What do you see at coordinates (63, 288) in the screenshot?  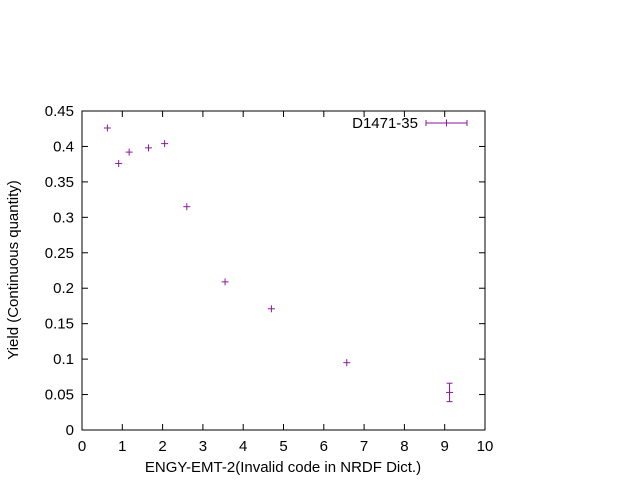 I see `y-tick-label: 0.2` at bounding box center [63, 288].